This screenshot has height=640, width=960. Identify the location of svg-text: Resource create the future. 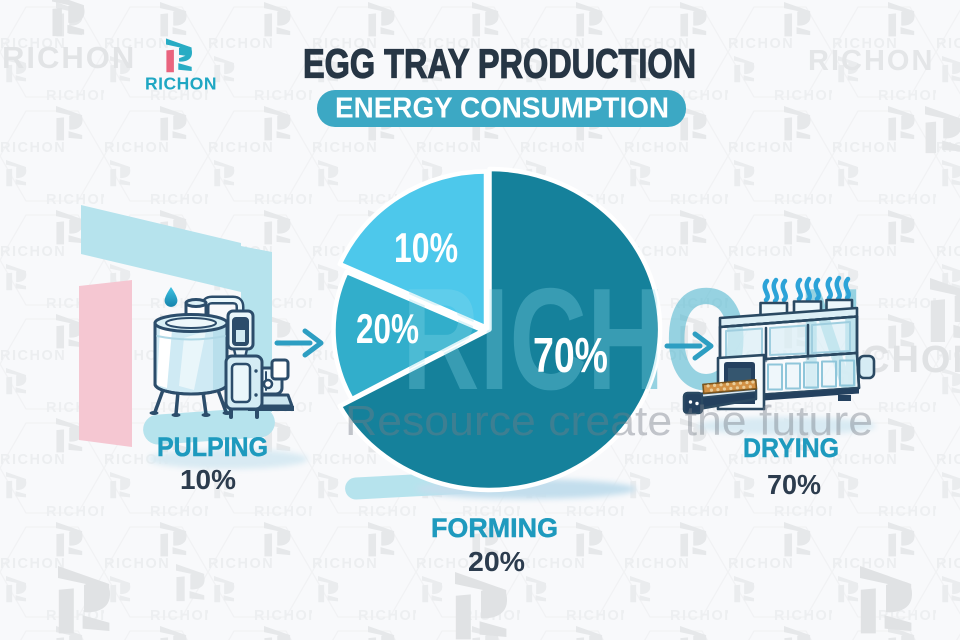
(609, 420).